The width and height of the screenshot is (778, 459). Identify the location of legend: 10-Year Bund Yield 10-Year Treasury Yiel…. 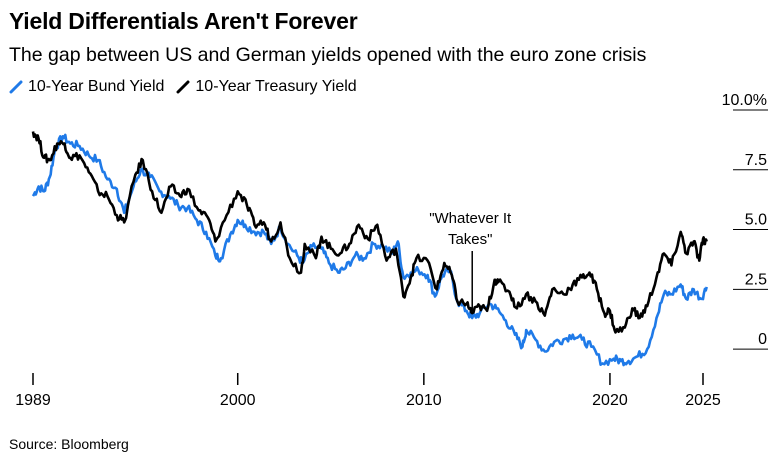
(189, 87).